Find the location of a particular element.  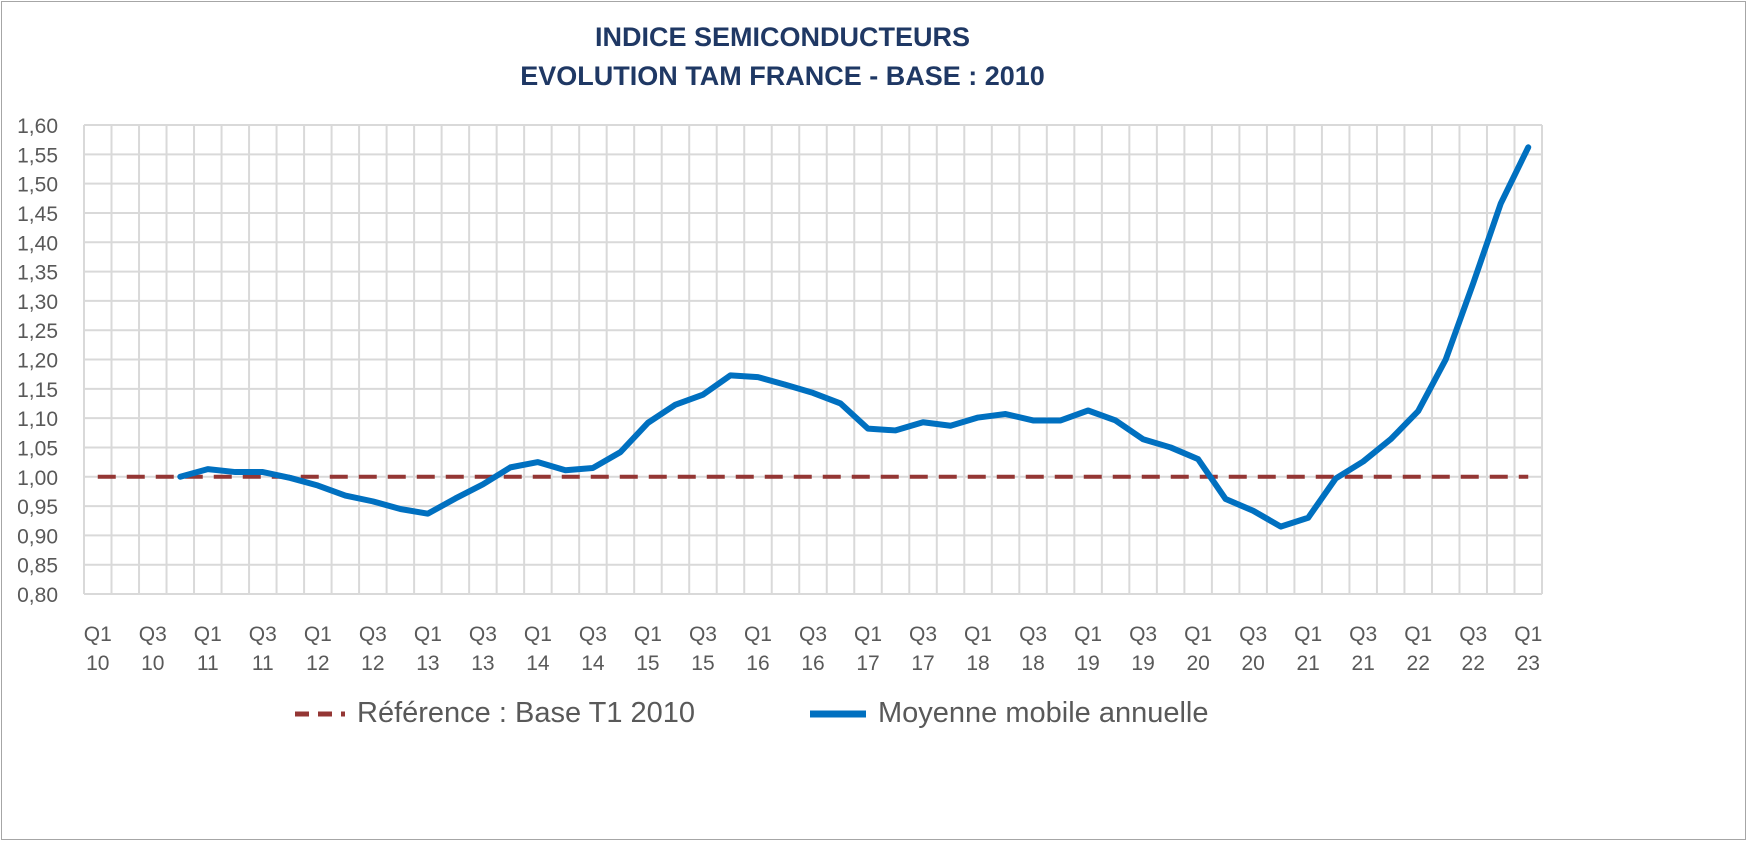

y-tick-label: 0,90 is located at coordinates (37, 536).